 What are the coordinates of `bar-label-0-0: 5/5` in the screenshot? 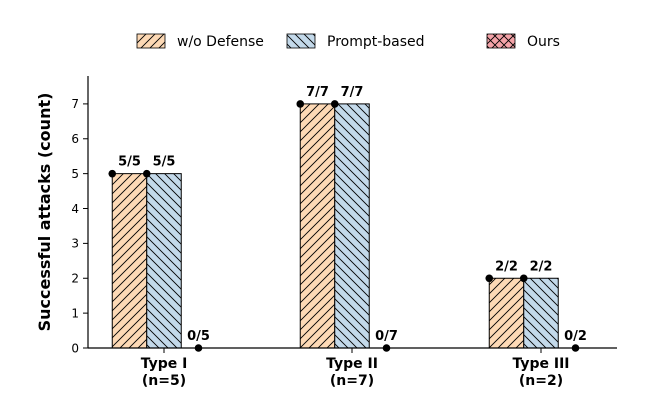 It's located at (129, 162).